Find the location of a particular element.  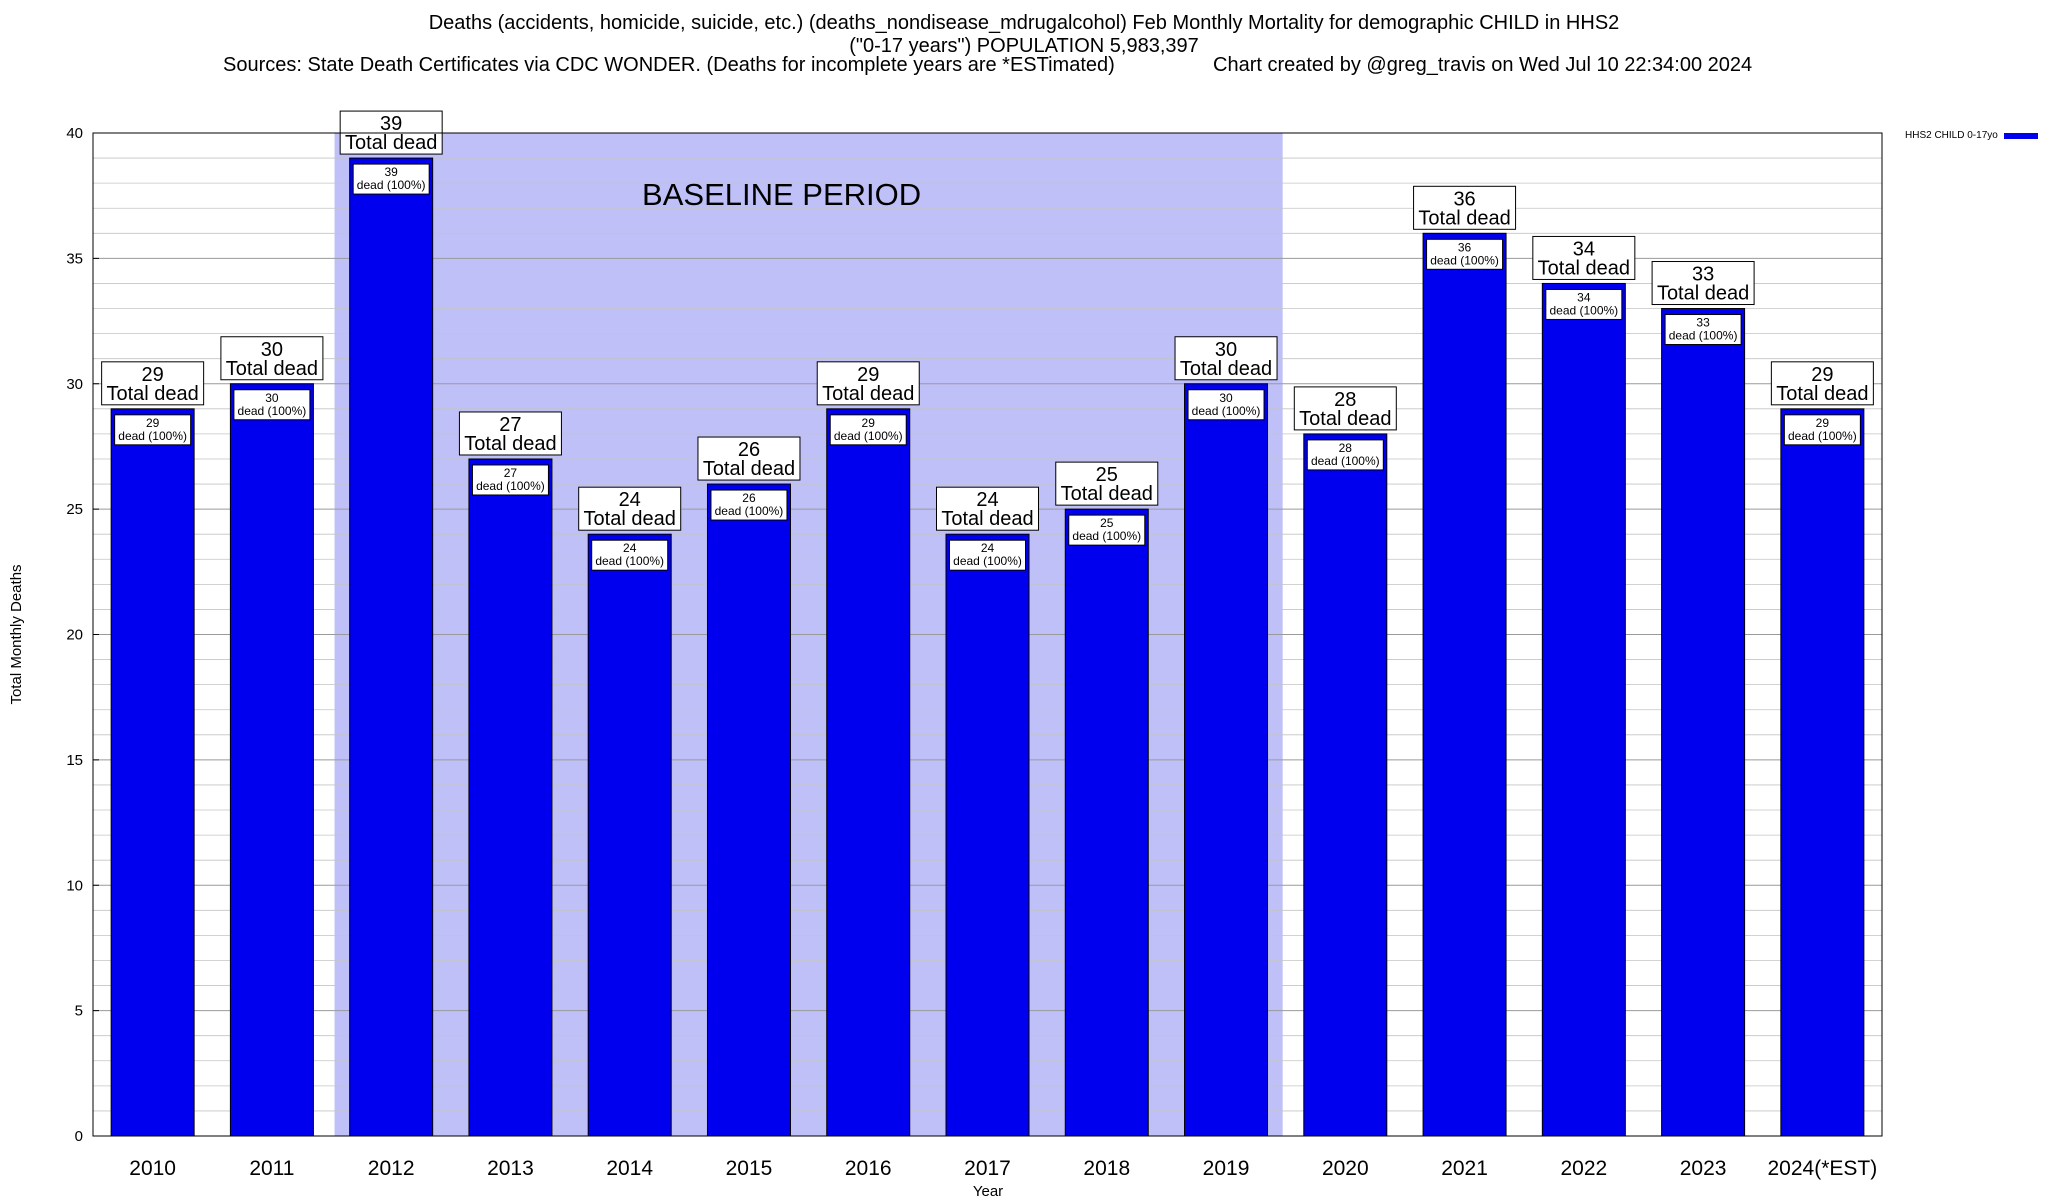

x-axis-label: Year is located at coordinates (988, 1191).